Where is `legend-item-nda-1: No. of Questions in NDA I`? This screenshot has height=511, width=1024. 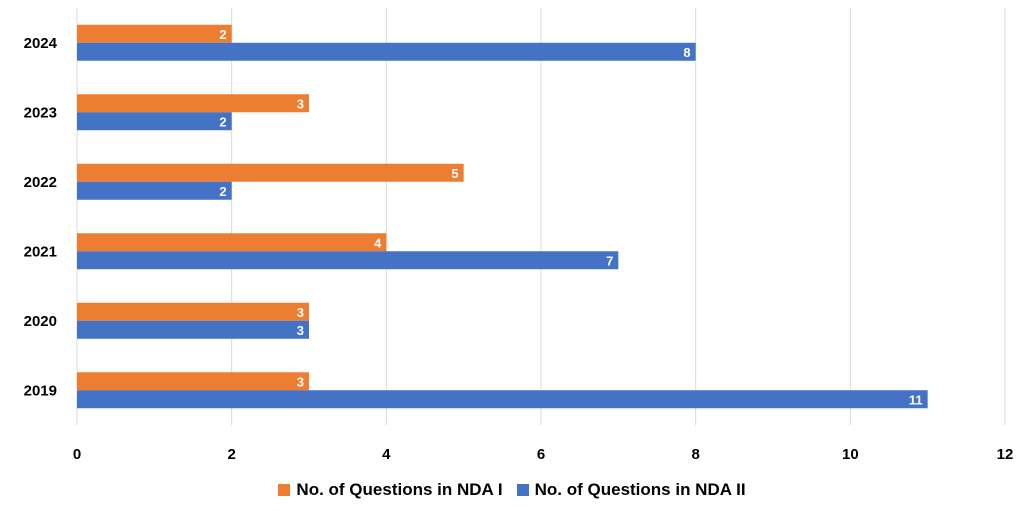
legend-item-nda-1: No. of Questions in NDA I is located at coordinates (390, 490).